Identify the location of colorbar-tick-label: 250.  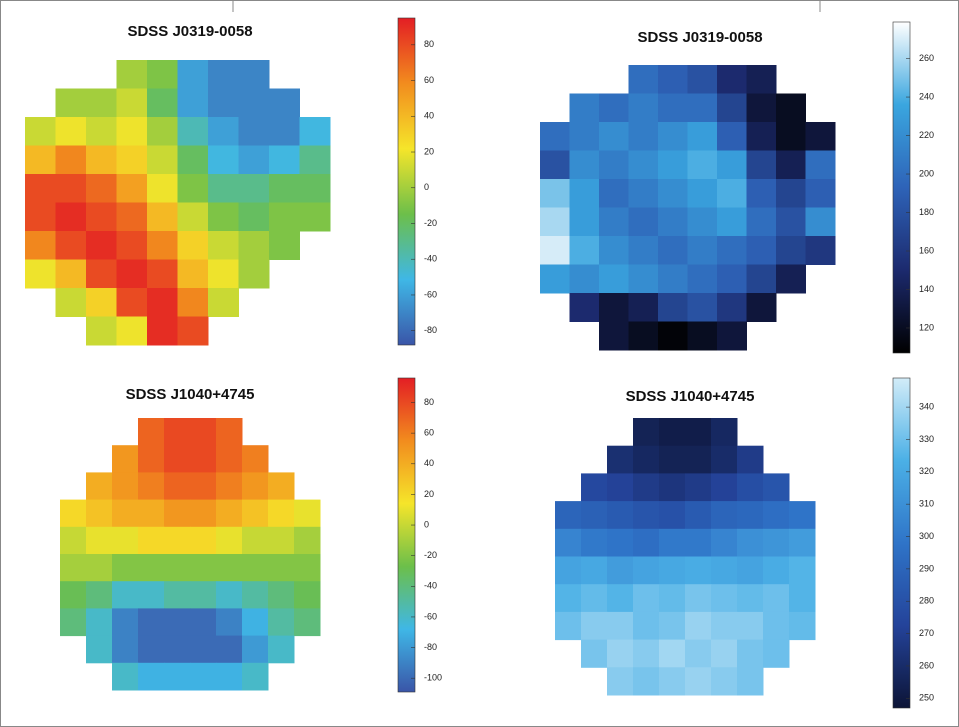
(926, 698).